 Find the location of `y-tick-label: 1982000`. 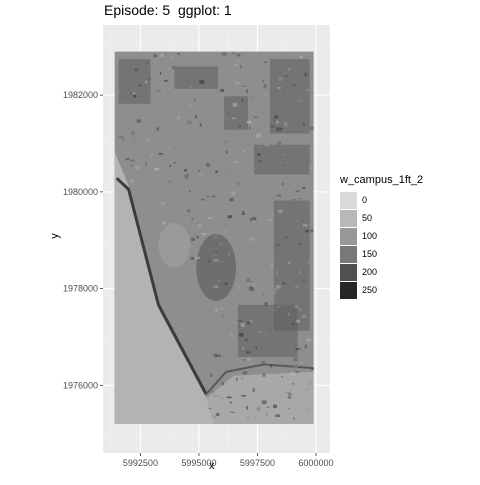

y-tick-label: 1982000 is located at coordinates (80, 95).